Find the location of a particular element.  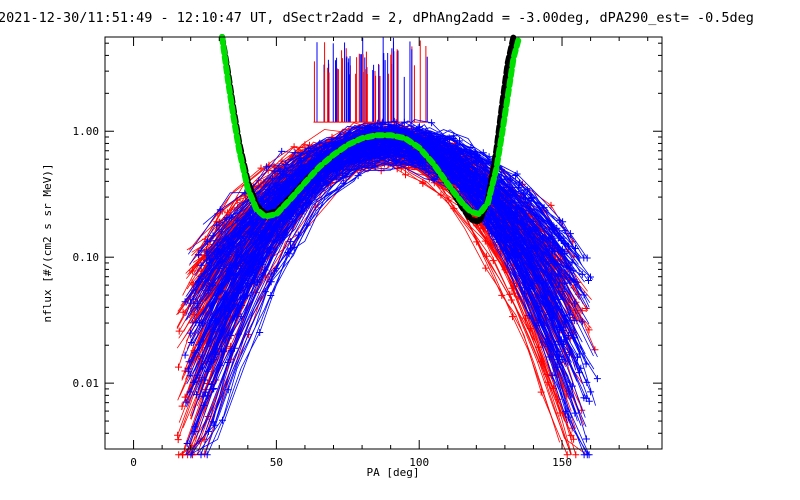

x-tick-label: 150 is located at coordinates (562, 462).